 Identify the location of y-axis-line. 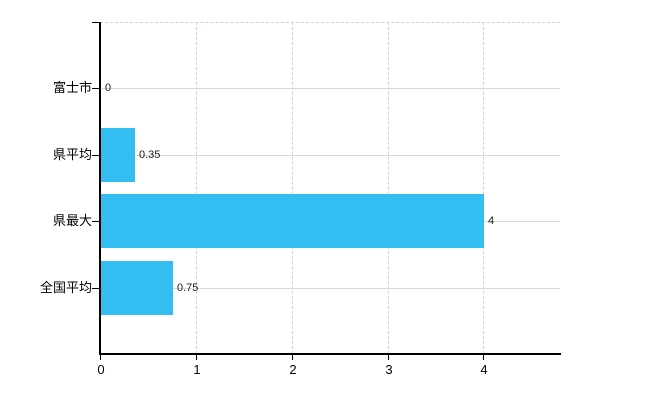
(100, 188).